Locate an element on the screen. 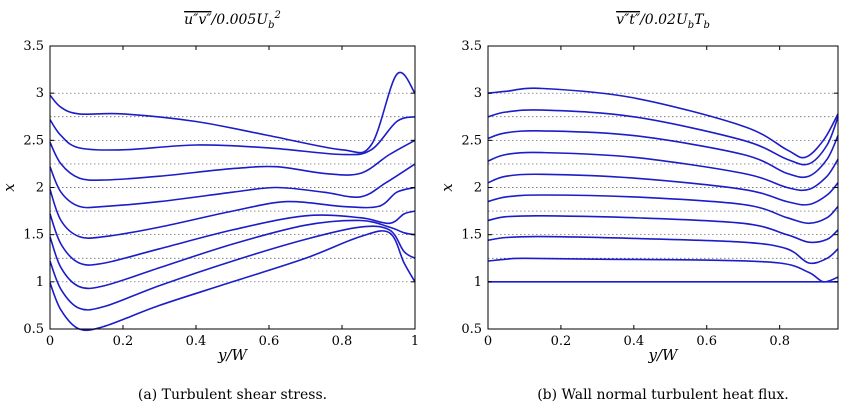 The image size is (846, 409). y-axis-label-a: x is located at coordinates (9, 187).